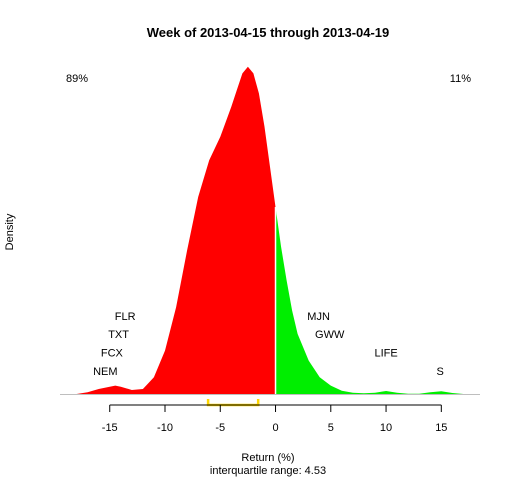 The width and height of the screenshot is (512, 480). I want to click on iqr-subtitle: interquartile range: 4.53, so click(268, 471).